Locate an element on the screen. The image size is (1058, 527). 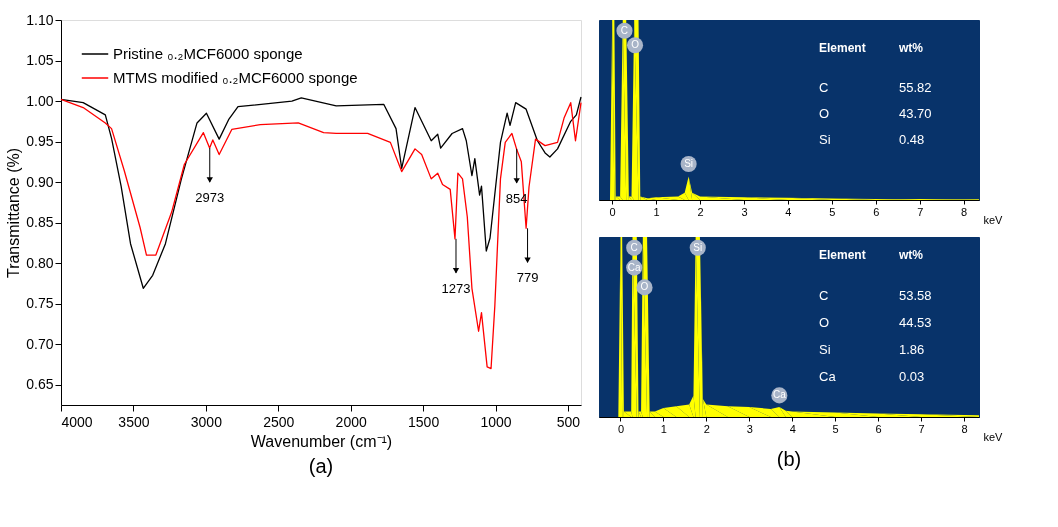
y-tick-label: 1.00 is located at coordinates (40, 100).